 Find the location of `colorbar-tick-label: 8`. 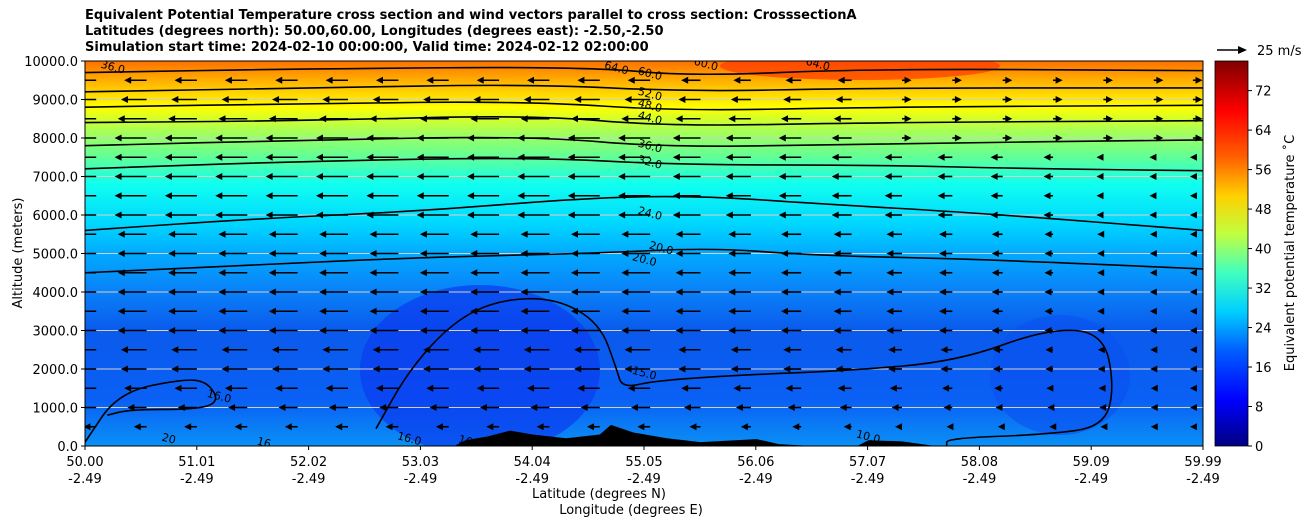

colorbar-tick-label: 8 is located at coordinates (1259, 408).